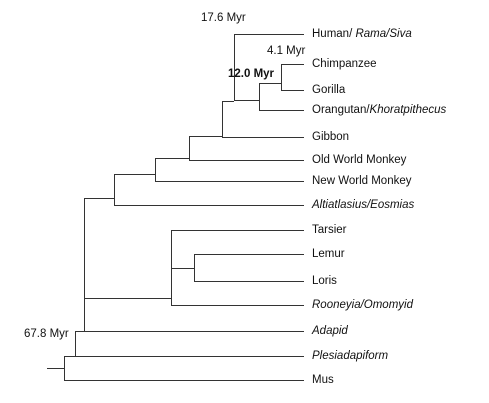 This screenshot has height=403, width=489. What do you see at coordinates (223, 18) in the screenshot?
I see `node-label-human-split: 17.6 Myr` at bounding box center [223, 18].